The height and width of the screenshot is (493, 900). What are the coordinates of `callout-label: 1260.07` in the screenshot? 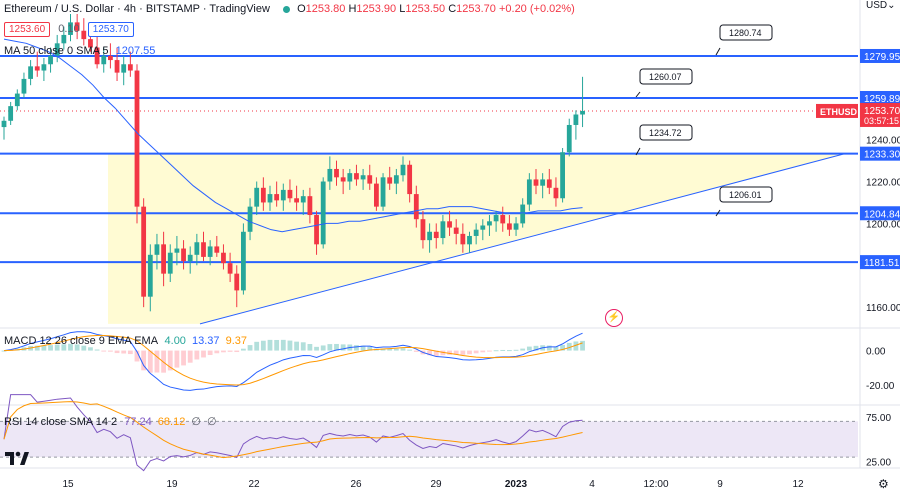 It's located at (665, 77).